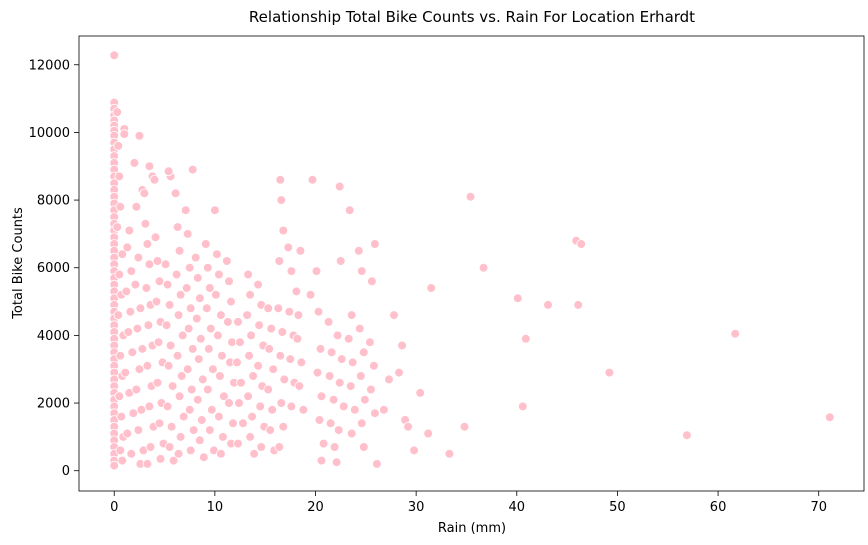  What do you see at coordinates (468, 503) in the screenshot?
I see `x-axis: 0 10 20 30 40 50 60 70` at bounding box center [468, 503].